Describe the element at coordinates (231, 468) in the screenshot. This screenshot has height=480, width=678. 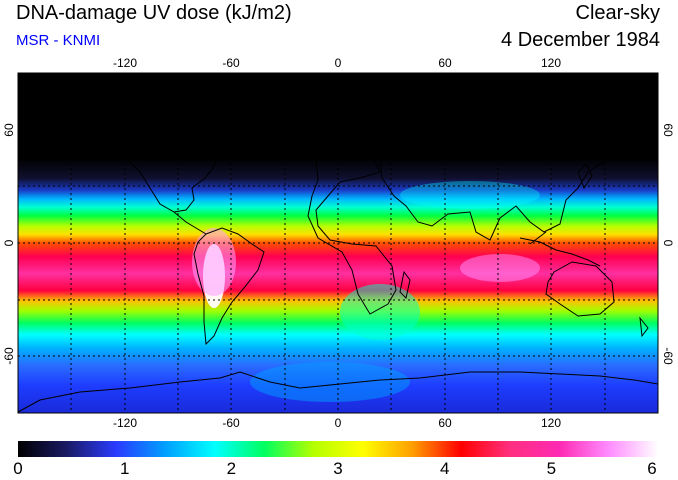
I see `colorbar-tick-label: 2` at that location.